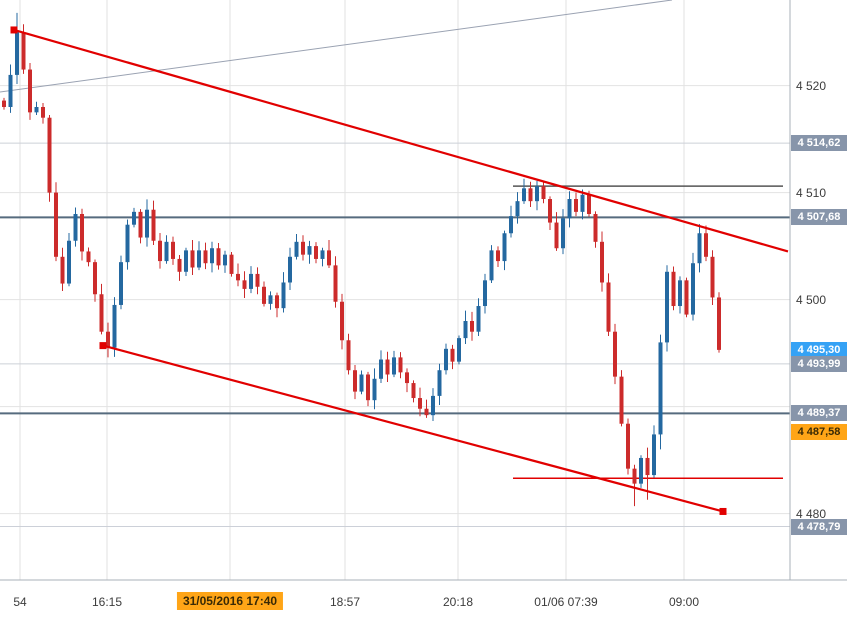 Image resolution: width=847 pixels, height=617 pixels. I want to click on level-price-badge: 4 514,62, so click(819, 143).